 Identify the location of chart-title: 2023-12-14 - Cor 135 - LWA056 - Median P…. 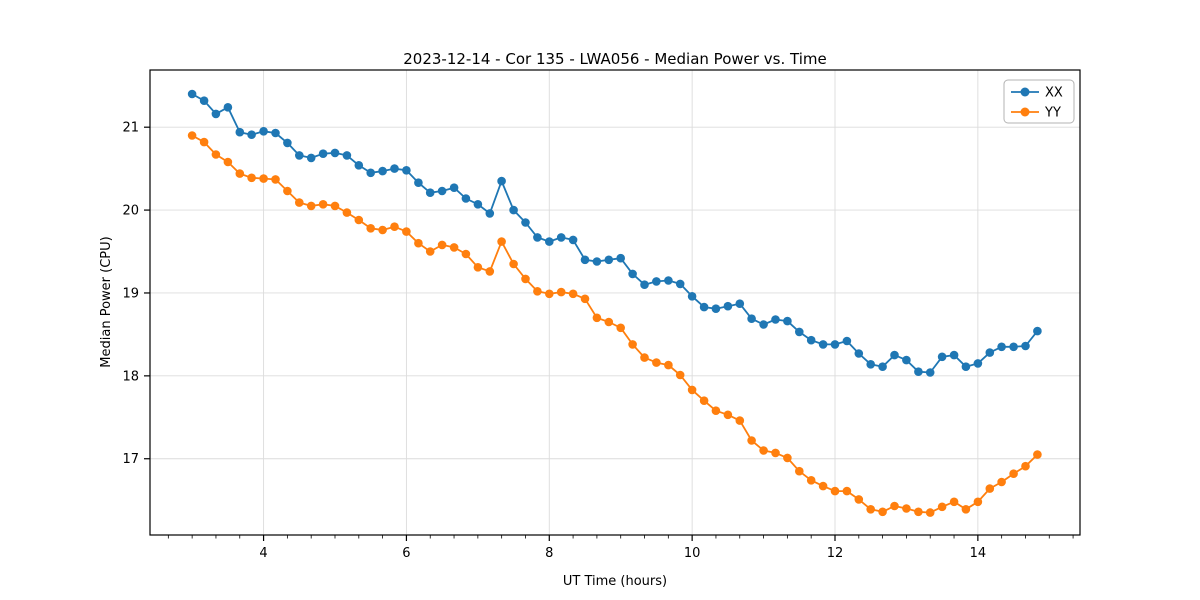
(615, 59).